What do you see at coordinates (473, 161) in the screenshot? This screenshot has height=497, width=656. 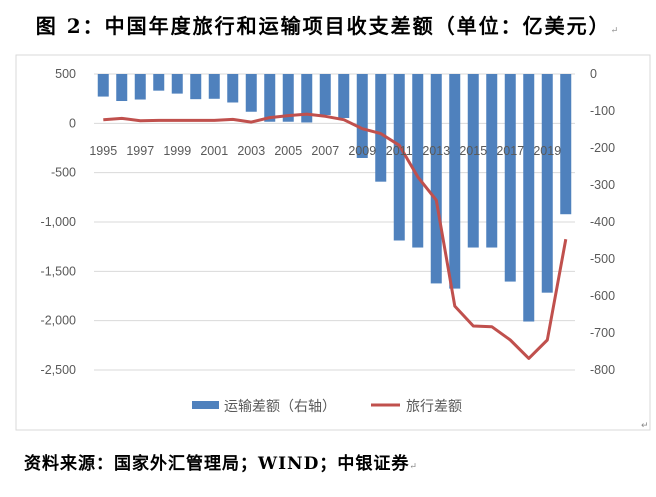 I see `bar-2015` at bounding box center [473, 161].